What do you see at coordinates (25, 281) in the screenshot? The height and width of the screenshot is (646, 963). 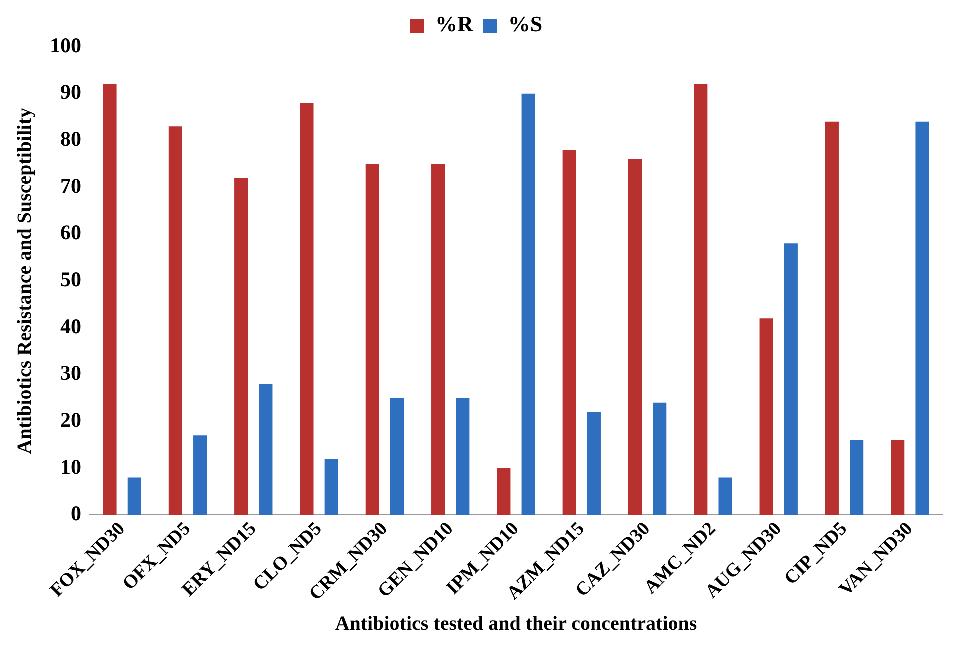 I see `y-axis-title: Antibiotics Resistance and Susceptibility` at bounding box center [25, 281].